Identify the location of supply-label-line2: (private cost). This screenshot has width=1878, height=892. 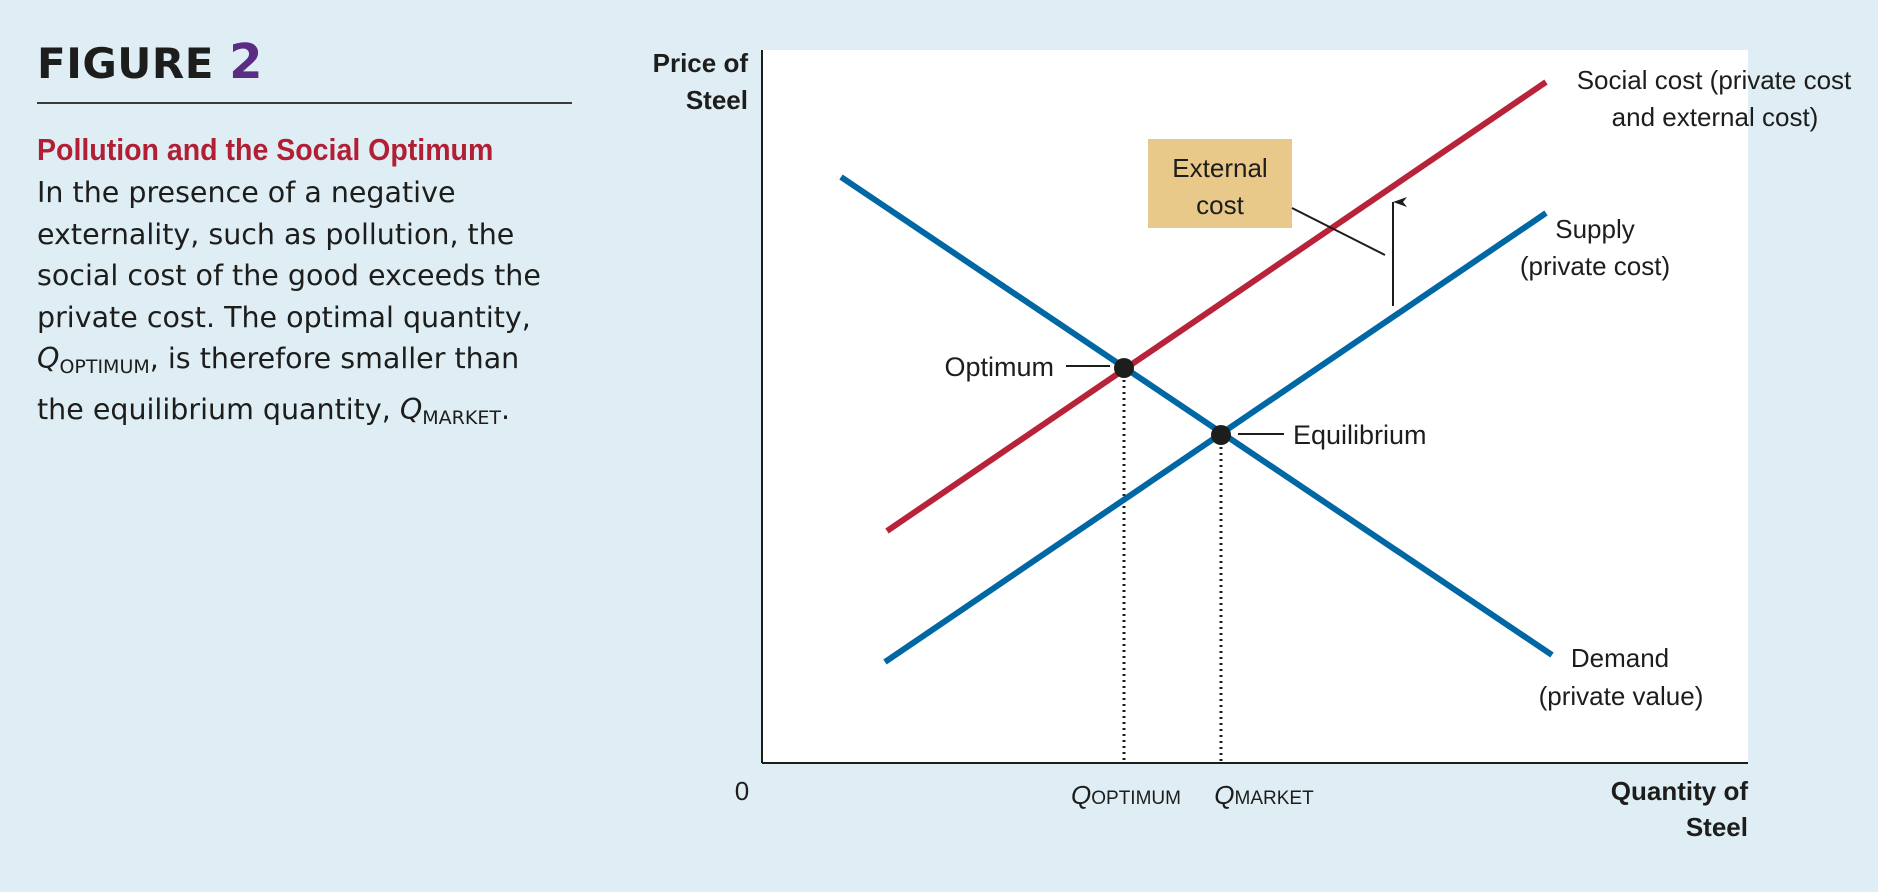
(1595, 266).